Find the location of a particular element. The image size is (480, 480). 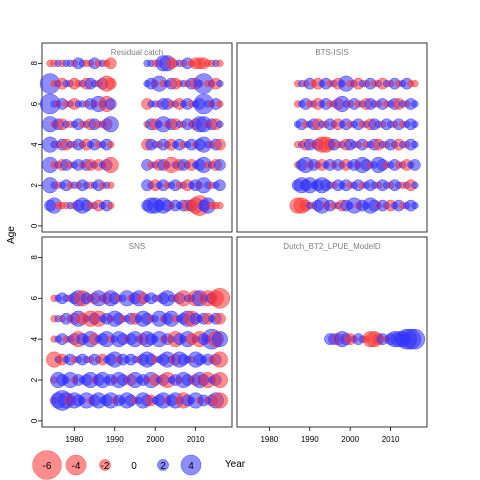

panel-title: Dutch_BT2_LPUE_ModelD is located at coordinates (332, 246).